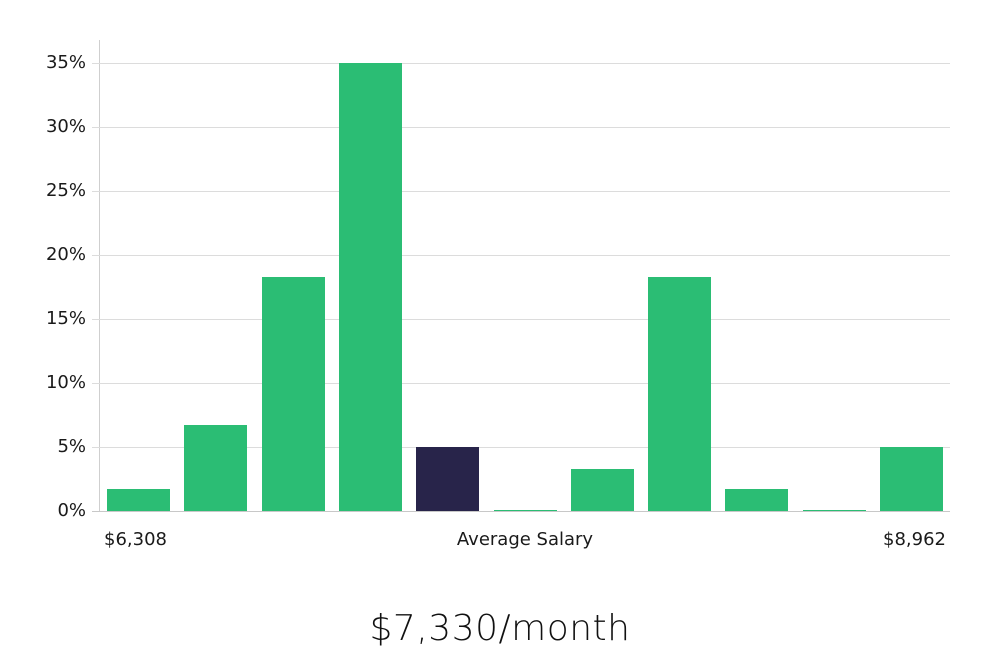  Describe the element at coordinates (71, 446) in the screenshot. I see `y-tick-label: 5%` at that location.